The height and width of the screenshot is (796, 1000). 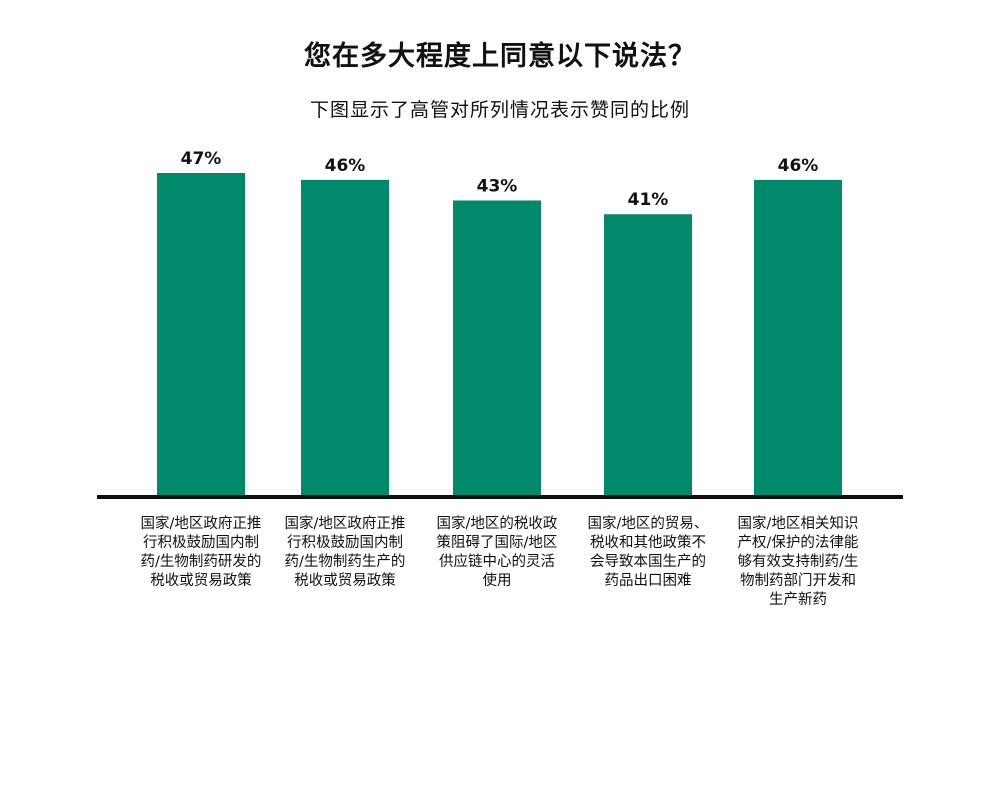 What do you see at coordinates (648, 200) in the screenshot?
I see `value-label-4: 41%` at bounding box center [648, 200].